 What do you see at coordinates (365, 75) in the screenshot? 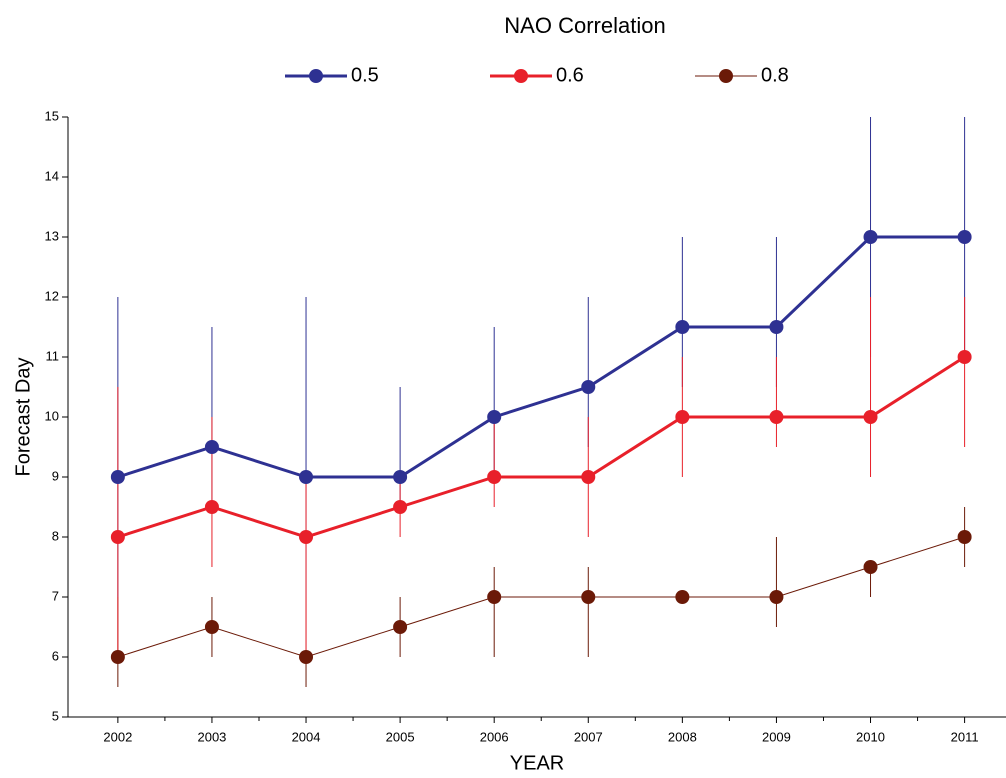
I see `legend-label: 0.5` at bounding box center [365, 75].